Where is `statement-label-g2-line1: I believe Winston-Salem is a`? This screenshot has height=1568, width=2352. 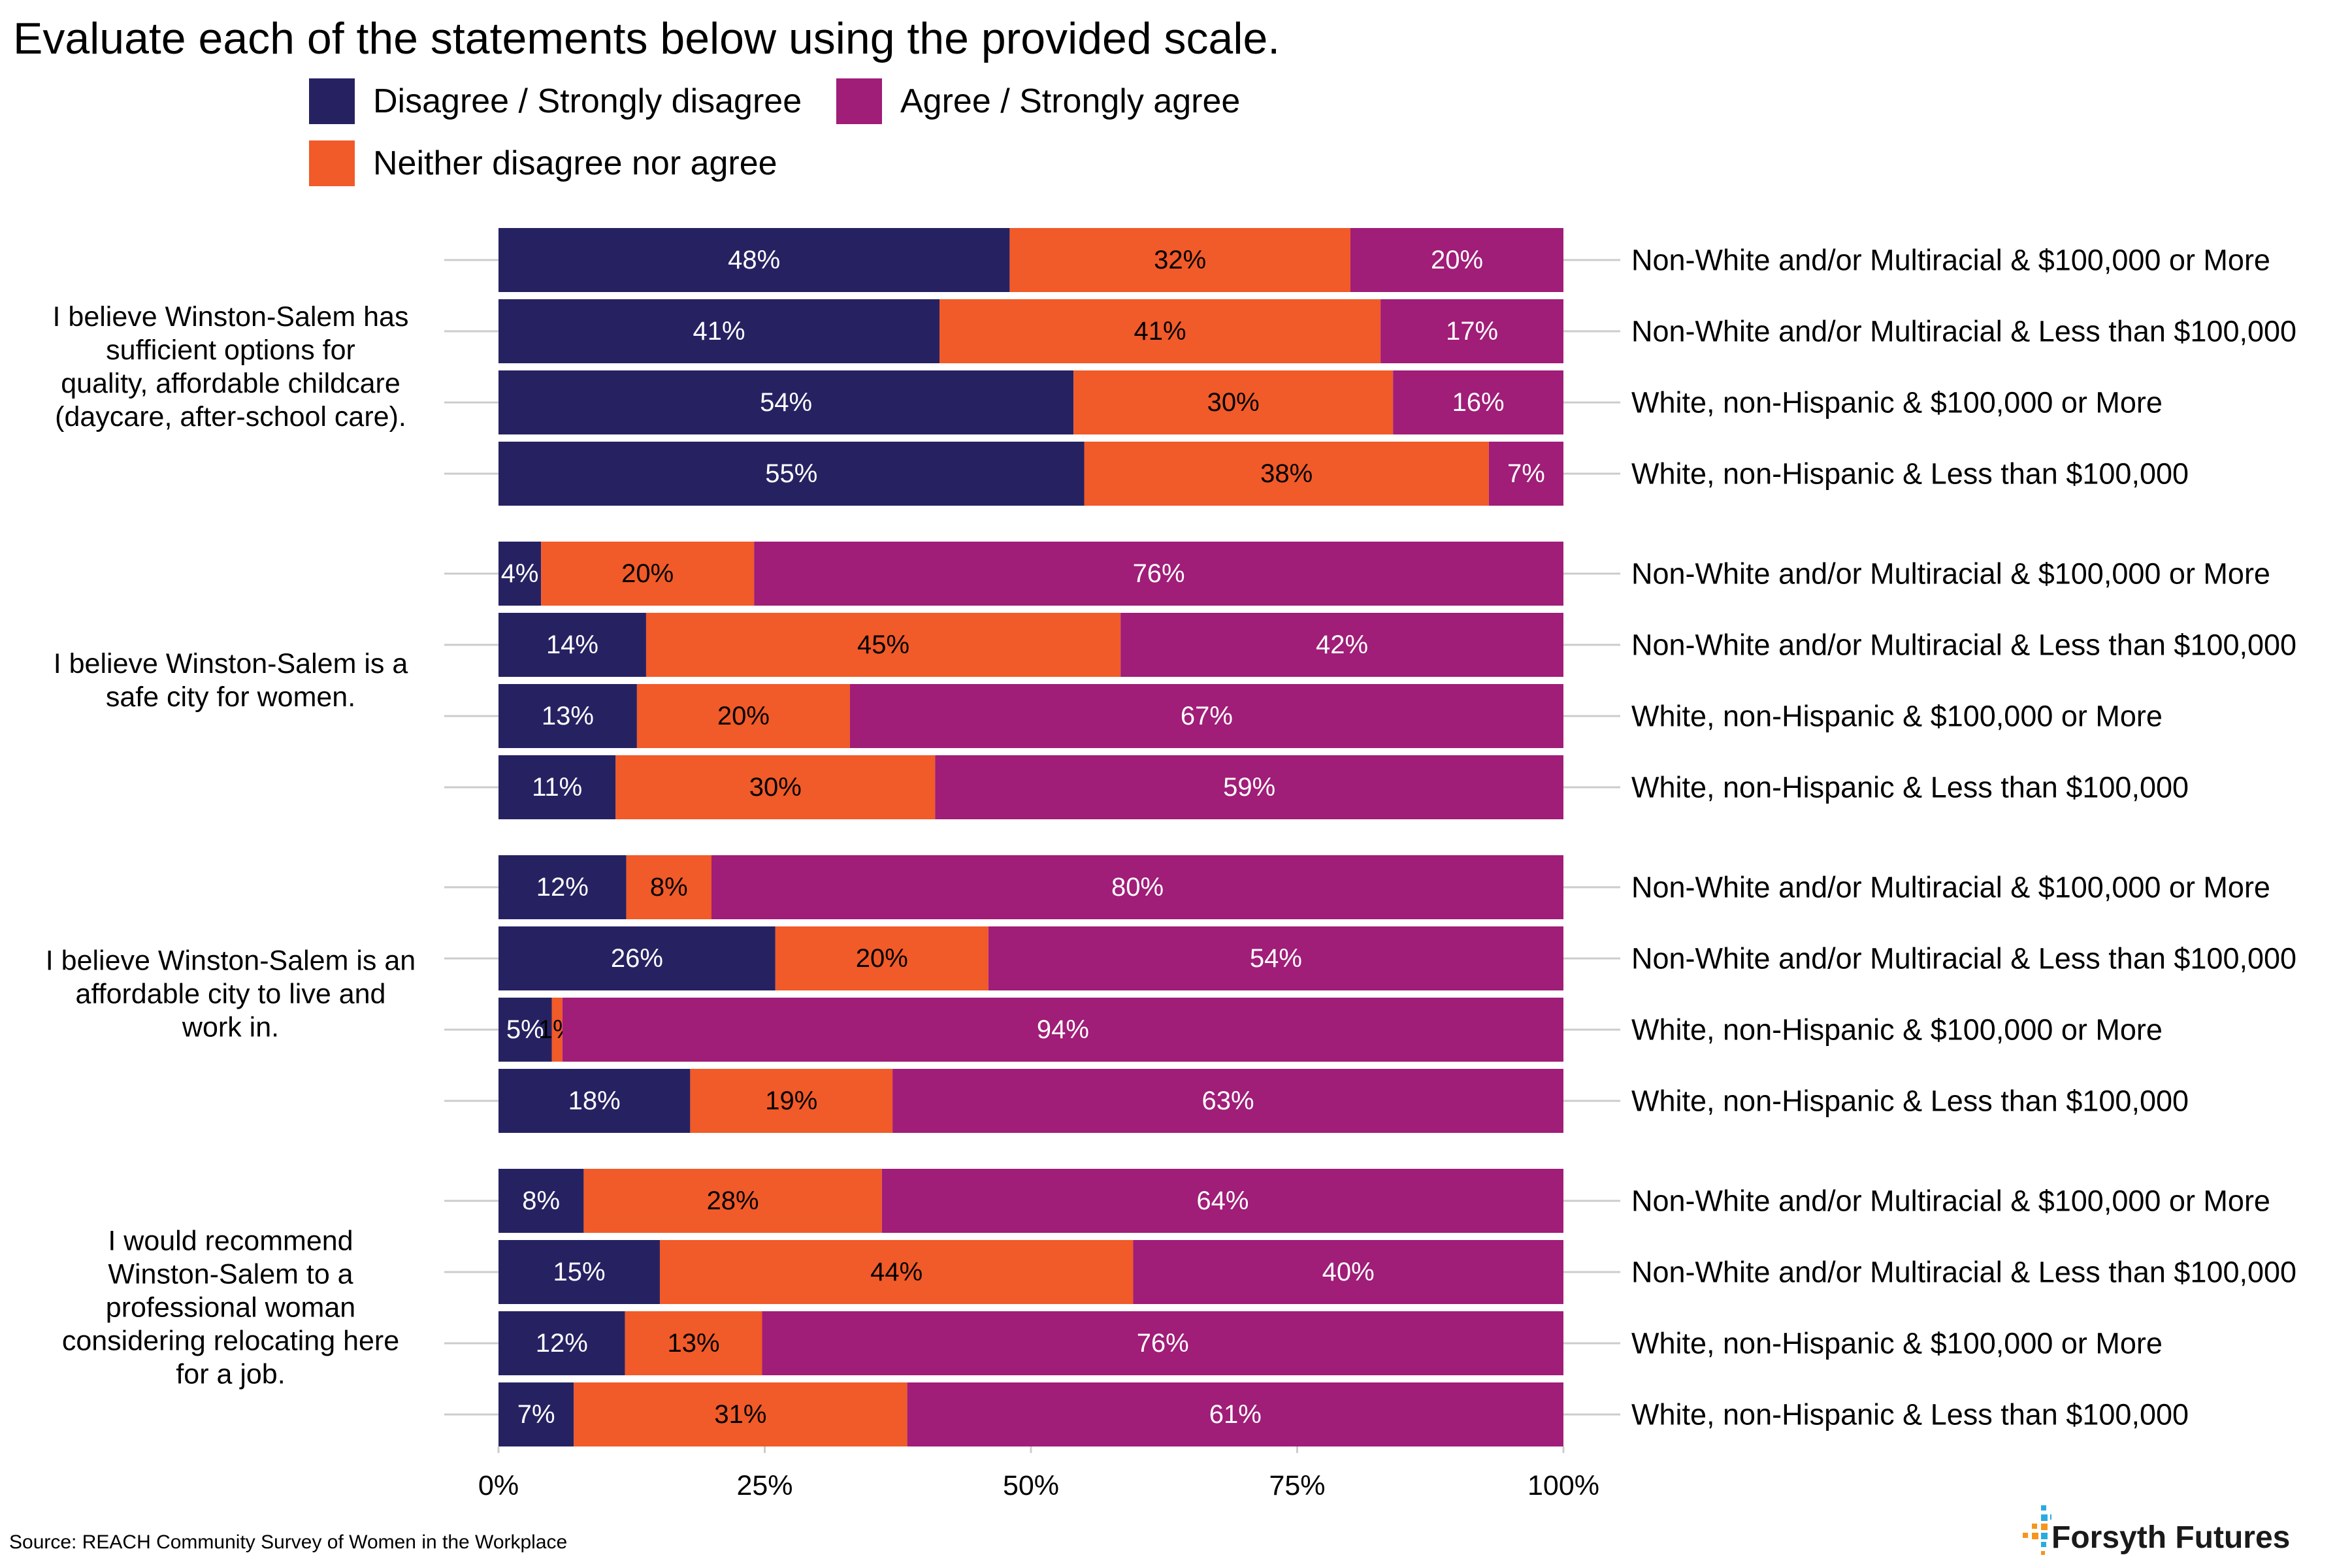 statement-label-g2-line1: I believe Winston-Salem is a is located at coordinates (231, 663).